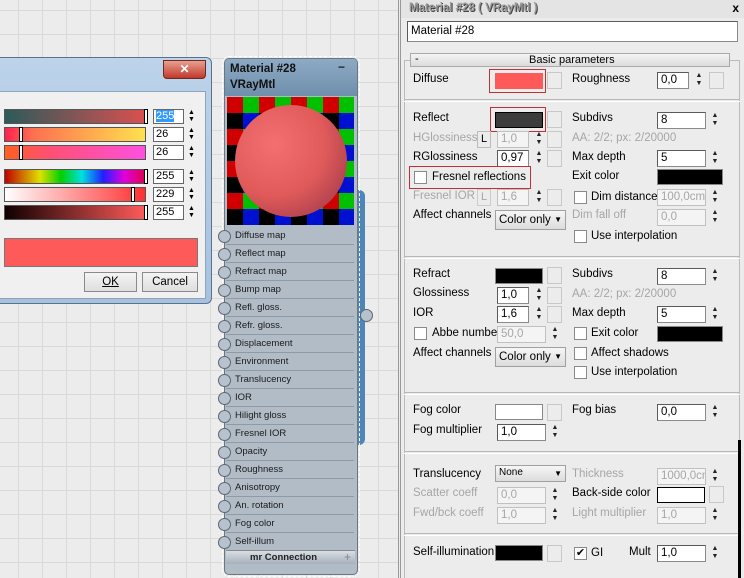 This screenshot has height=578, width=744. I want to click on ior-input: 1,6, so click(513, 314).